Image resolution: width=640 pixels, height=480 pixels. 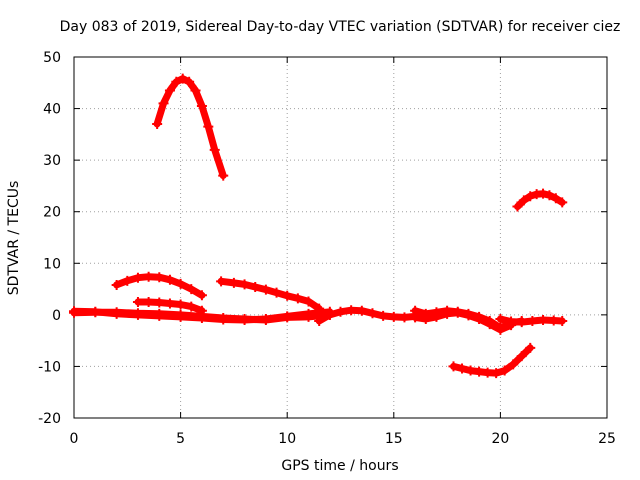 What do you see at coordinates (52, 110) in the screenshot?
I see `y-tick-label: 40` at bounding box center [52, 110].